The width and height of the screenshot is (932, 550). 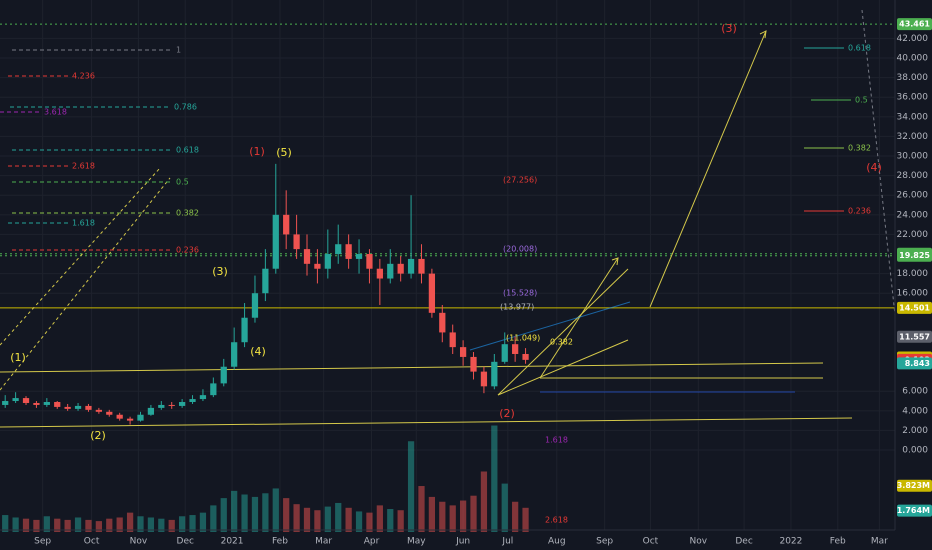 I want to click on price-badge-label: 43.461, so click(x=914, y=24).